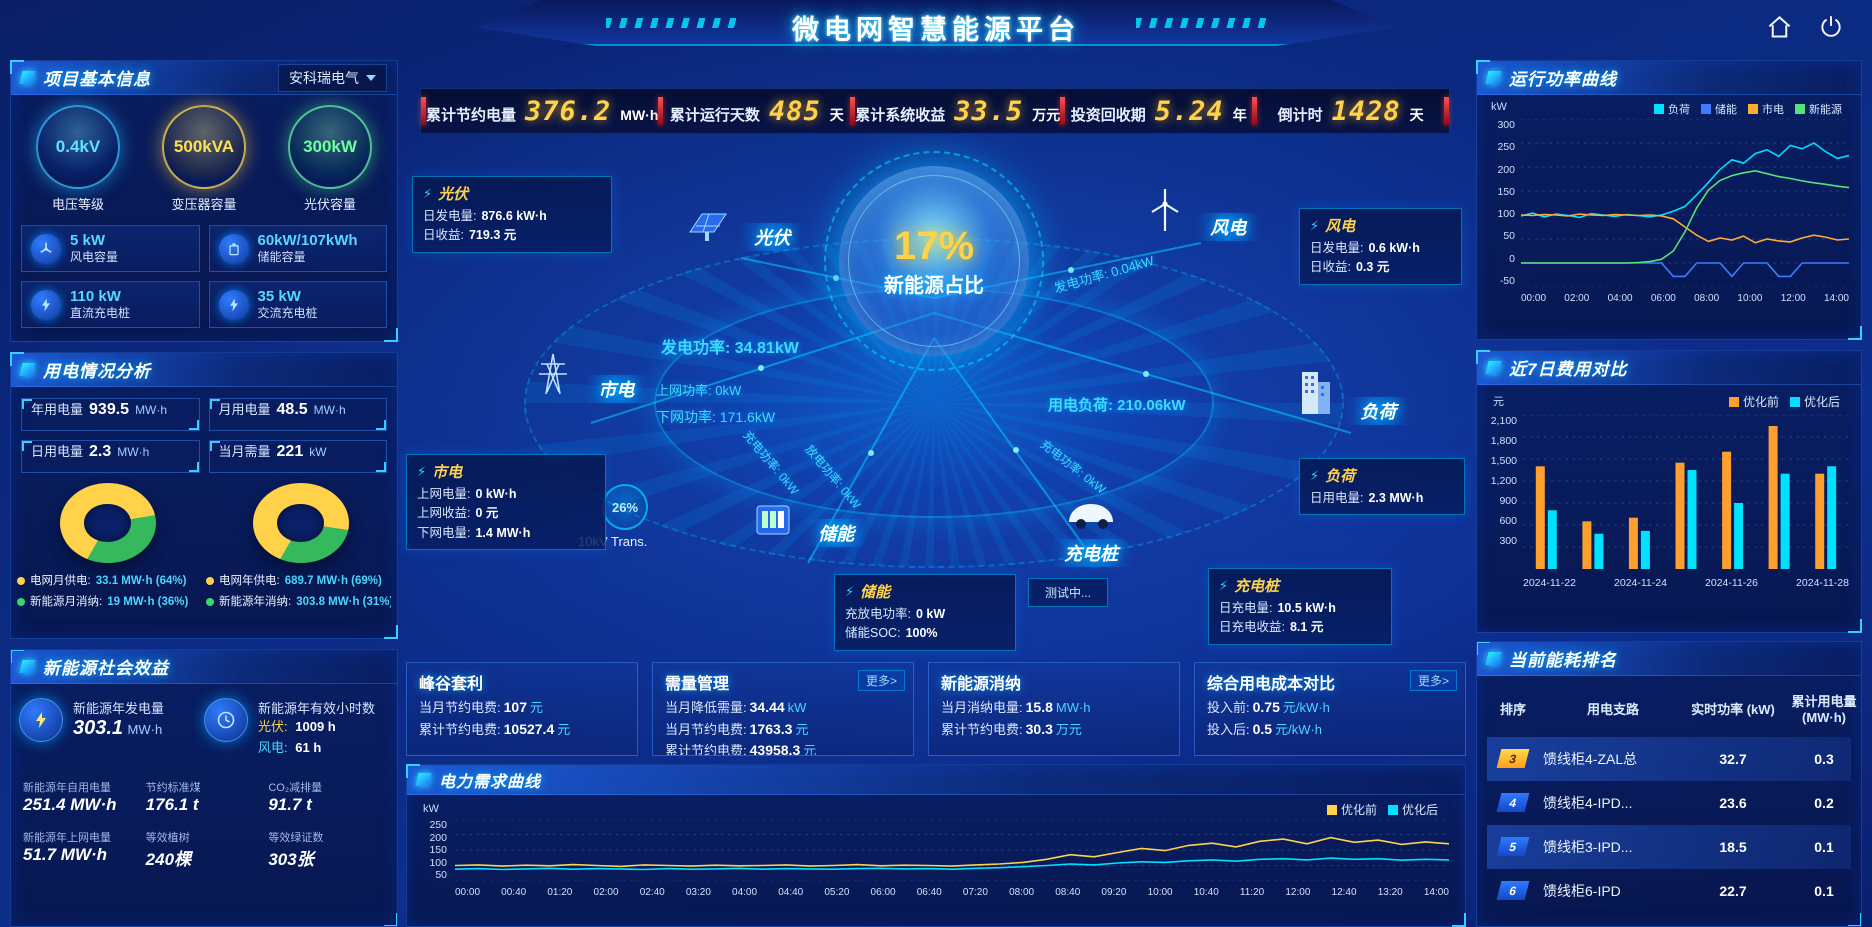  What do you see at coordinates (167, 837) in the screenshot?
I see `cell-label: 等效植树` at bounding box center [167, 837].